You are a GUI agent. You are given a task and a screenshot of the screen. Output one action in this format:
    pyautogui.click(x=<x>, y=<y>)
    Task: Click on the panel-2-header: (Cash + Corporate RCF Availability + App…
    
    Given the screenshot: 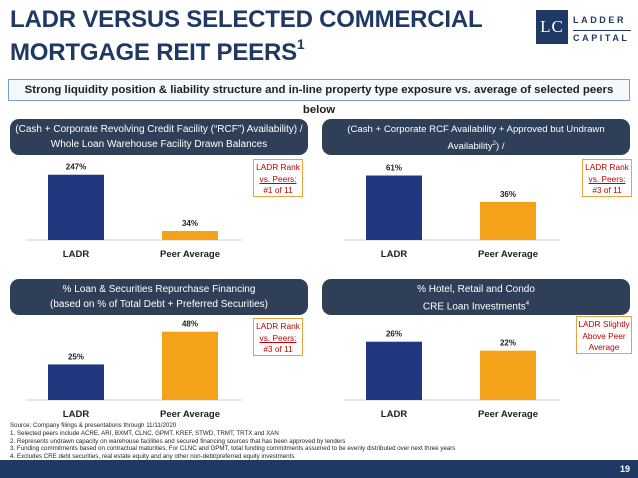 What is the action you would take?
    pyautogui.click(x=476, y=151)
    